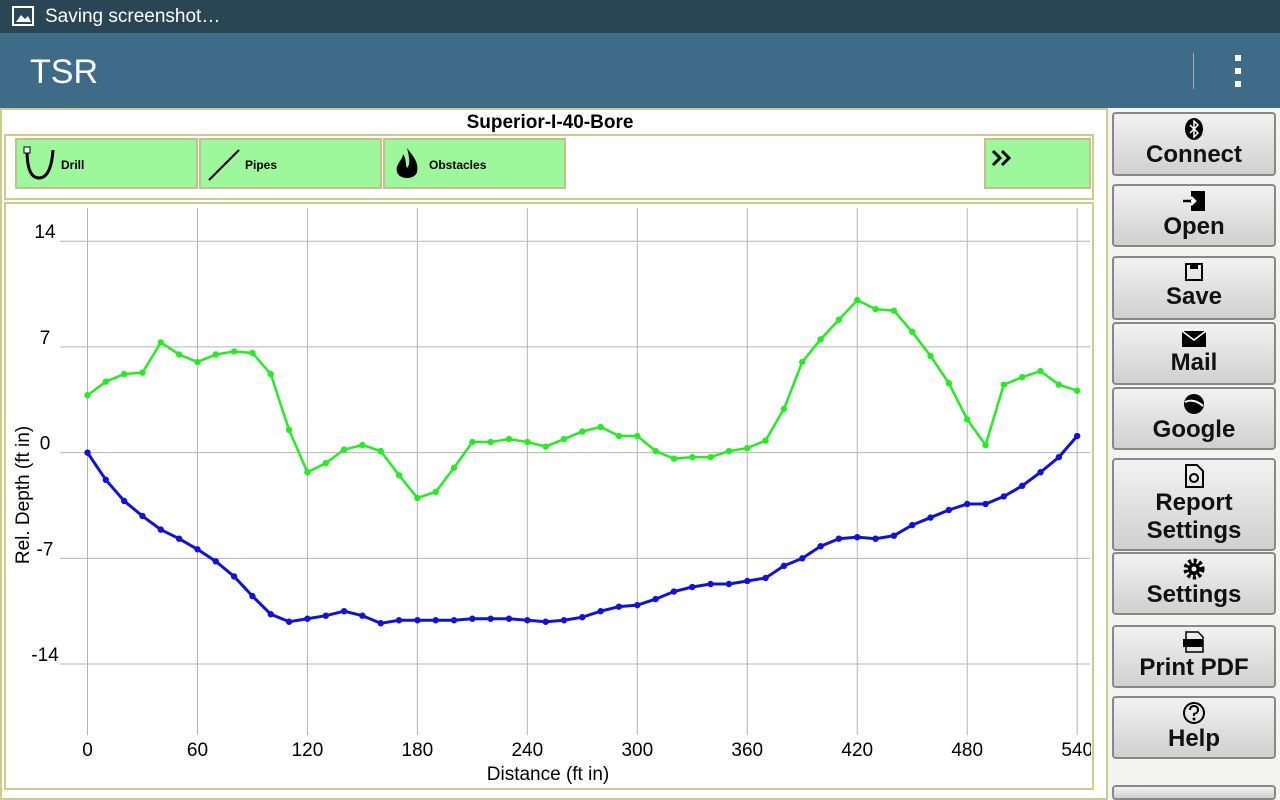  I want to click on connect-button: Connect, so click(1194, 144).